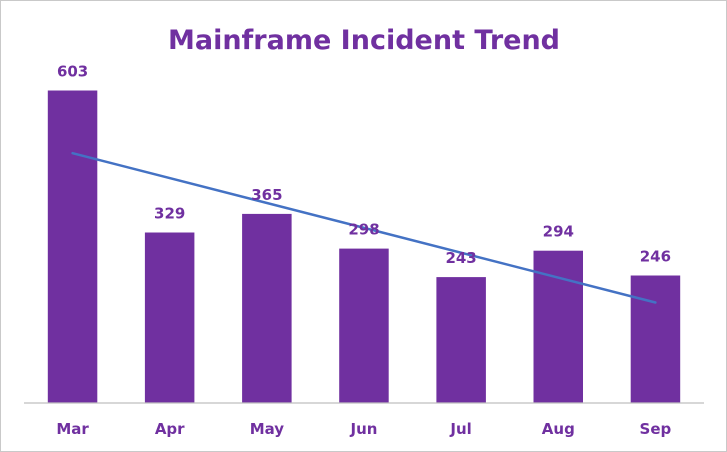  Describe the element at coordinates (655, 339) in the screenshot. I see `bar-sep` at that location.